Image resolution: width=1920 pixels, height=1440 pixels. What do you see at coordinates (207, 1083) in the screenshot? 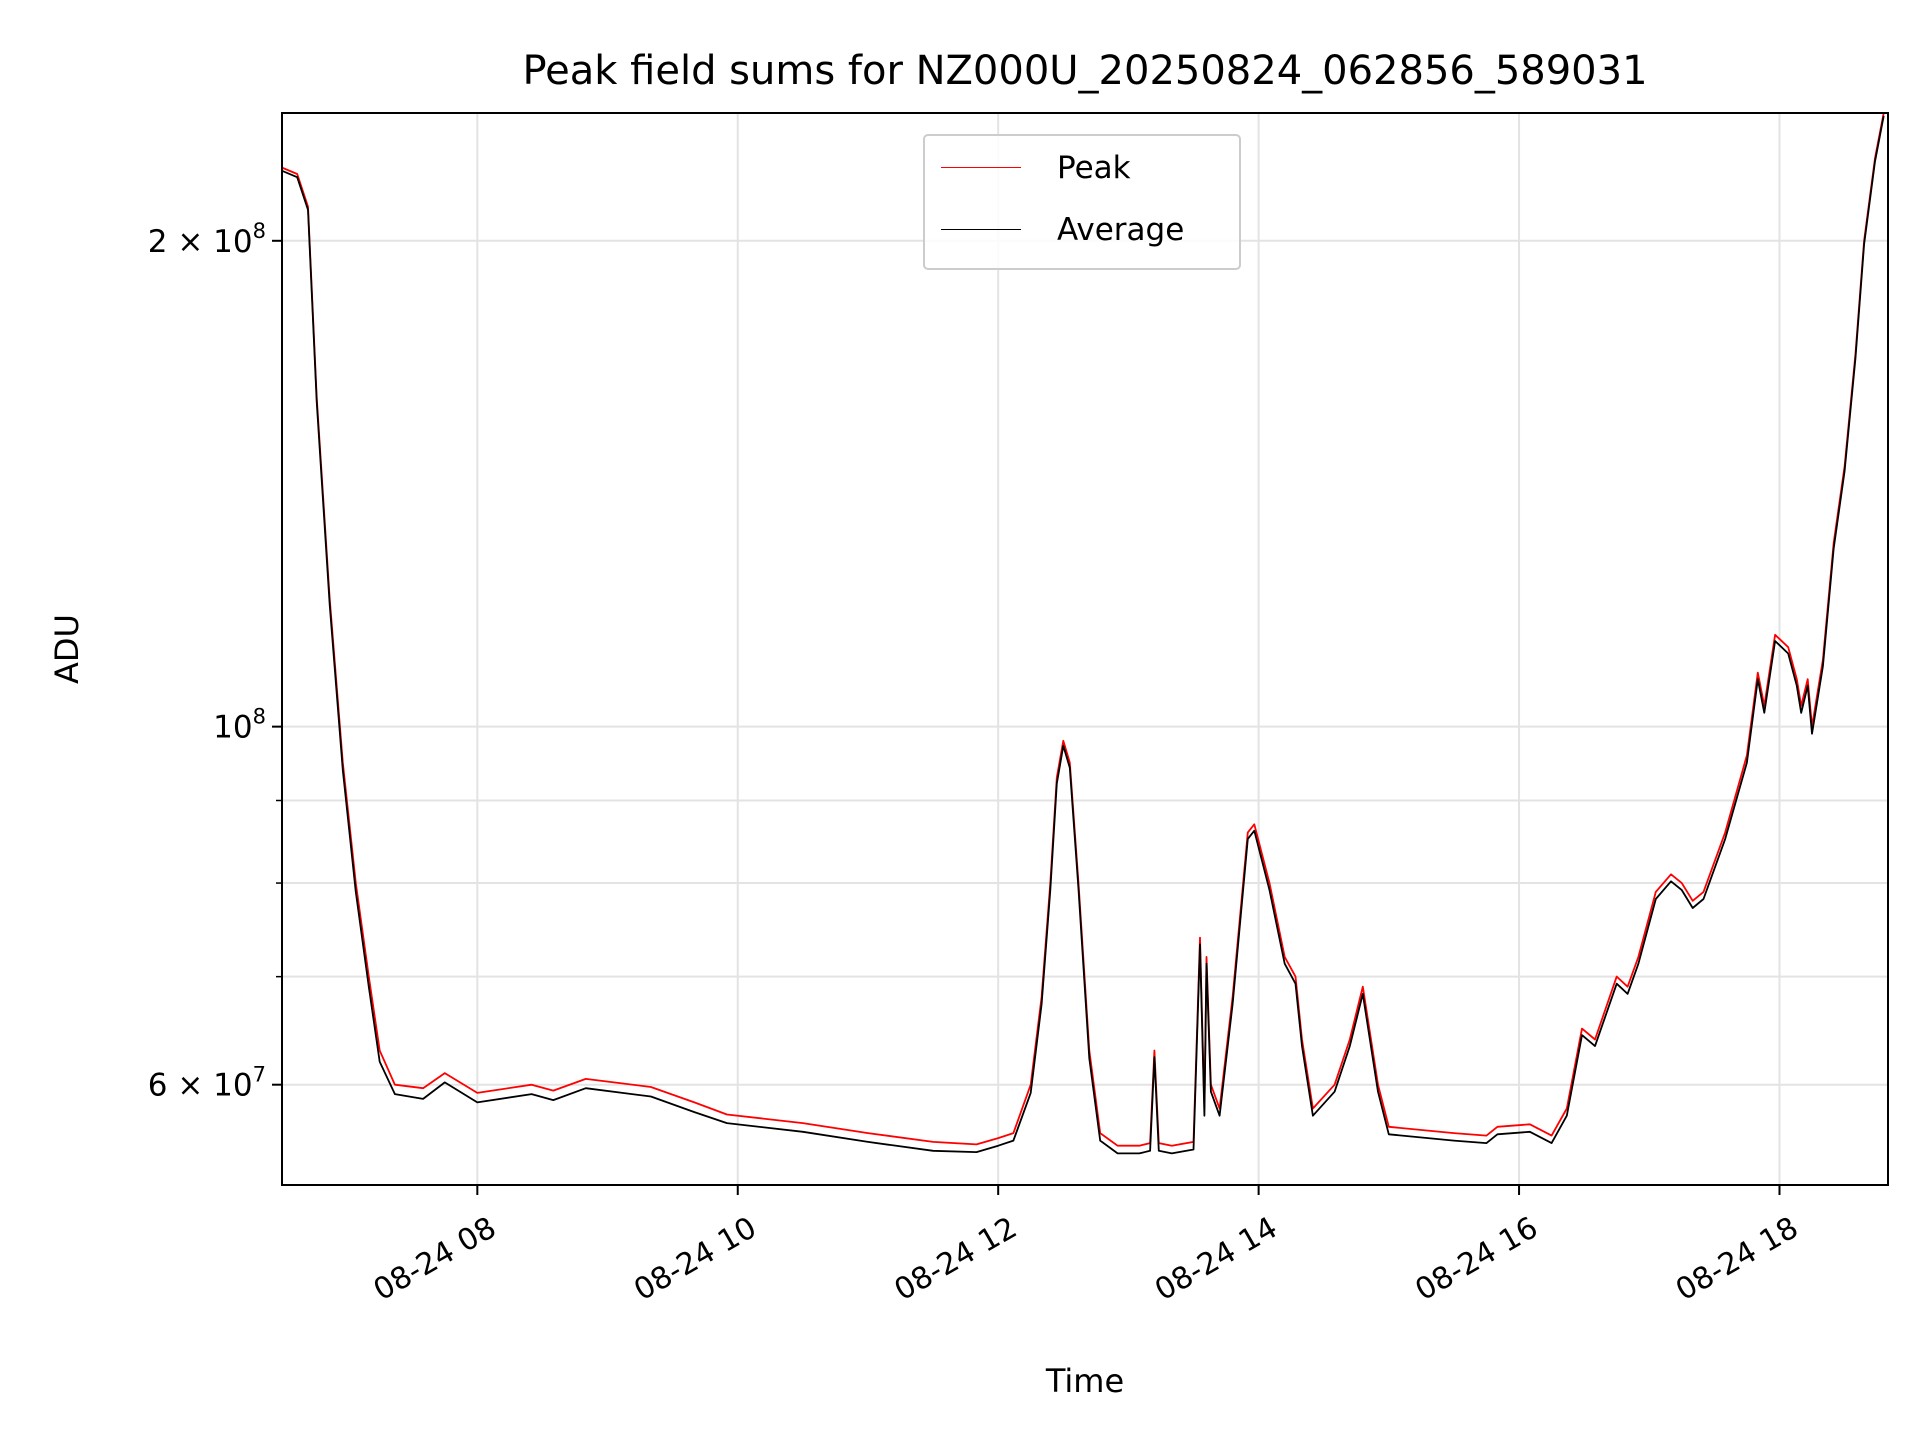
I see `y-tick-label: 6 × 107` at bounding box center [207, 1083].